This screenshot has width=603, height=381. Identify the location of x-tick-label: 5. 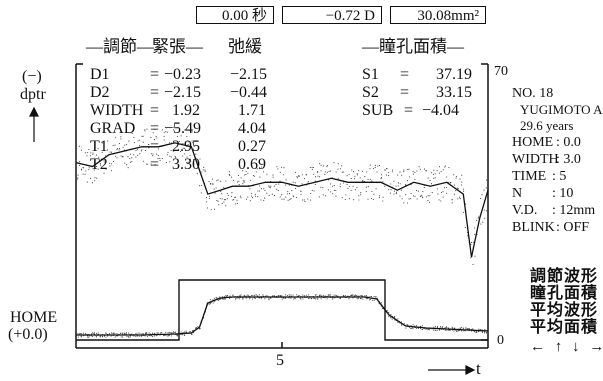
(280, 360).